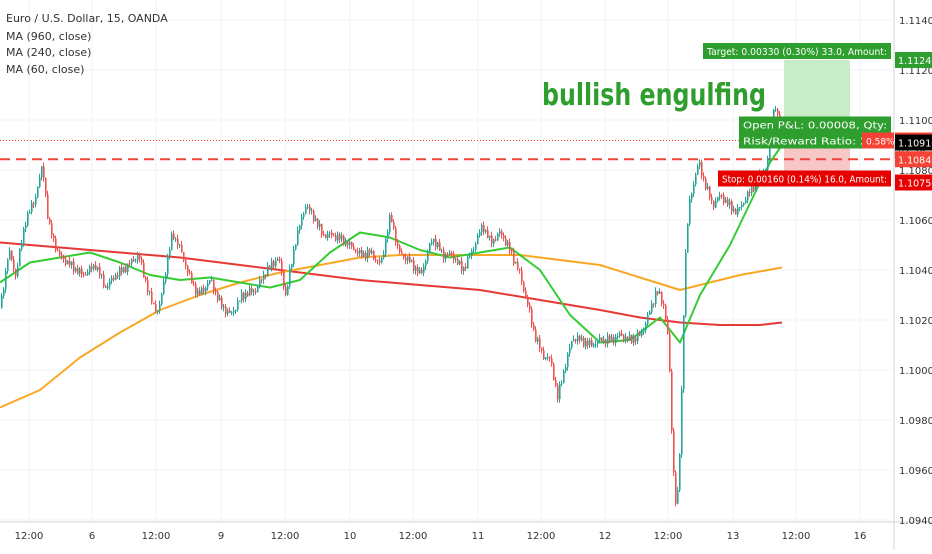 The width and height of the screenshot is (932, 554). Describe the element at coordinates (915, 171) in the screenshot. I see `y-tick-label-3: 1.10800` at that location.